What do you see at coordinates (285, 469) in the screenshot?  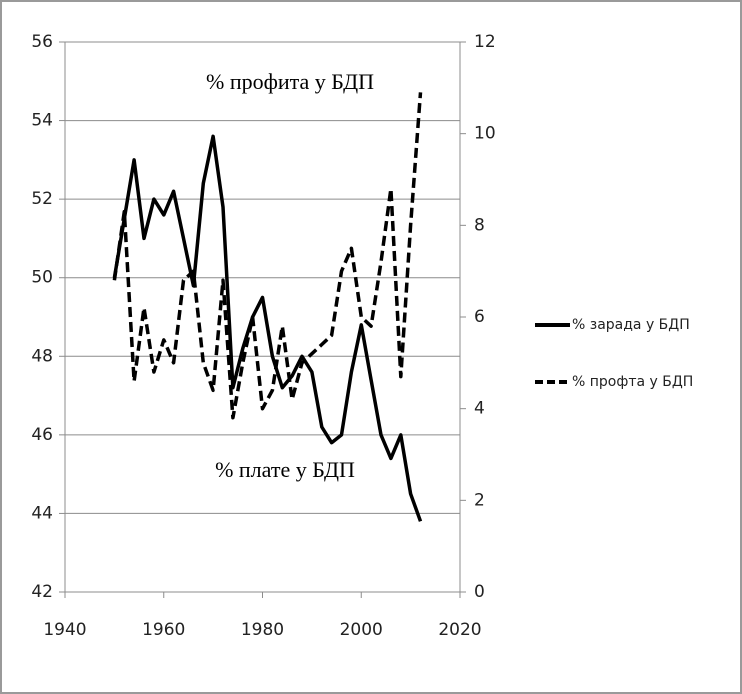 I see `annotation: % плате у БДП` at bounding box center [285, 469].